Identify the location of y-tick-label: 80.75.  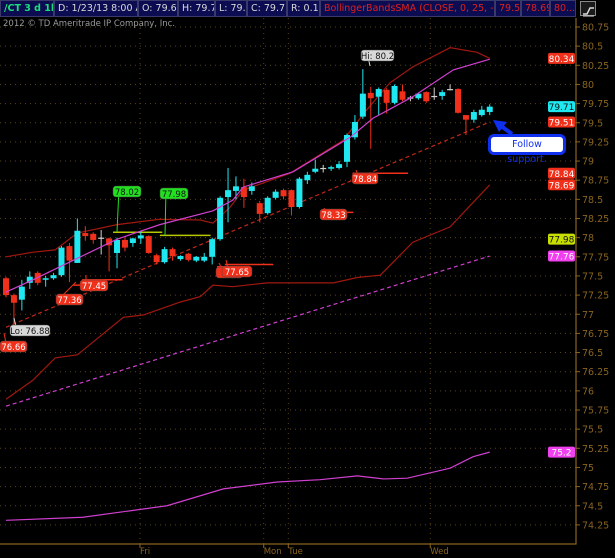
(595, 28).